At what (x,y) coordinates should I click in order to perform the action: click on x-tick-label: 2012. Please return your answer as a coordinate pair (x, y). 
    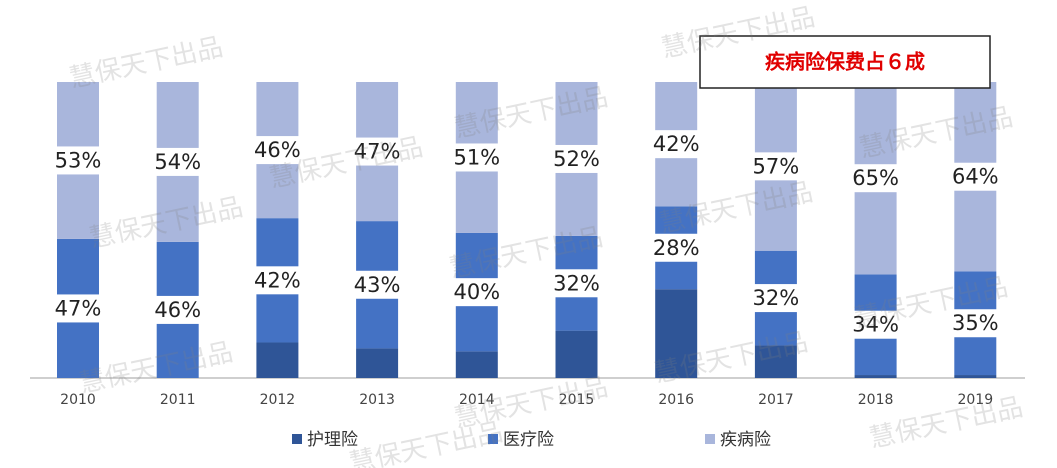
    Looking at the image, I should click on (278, 400).